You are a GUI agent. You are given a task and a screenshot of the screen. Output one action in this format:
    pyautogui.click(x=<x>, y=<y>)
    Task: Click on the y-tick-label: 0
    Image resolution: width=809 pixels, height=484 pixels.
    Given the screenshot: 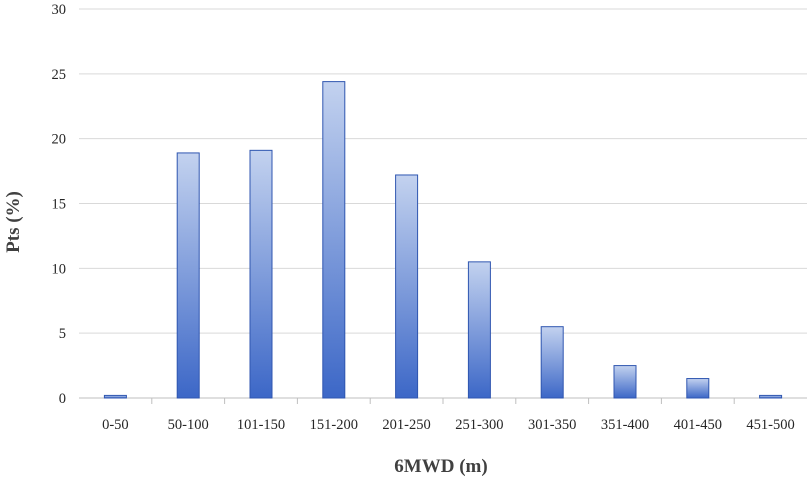 What is the action you would take?
    pyautogui.click(x=62, y=399)
    